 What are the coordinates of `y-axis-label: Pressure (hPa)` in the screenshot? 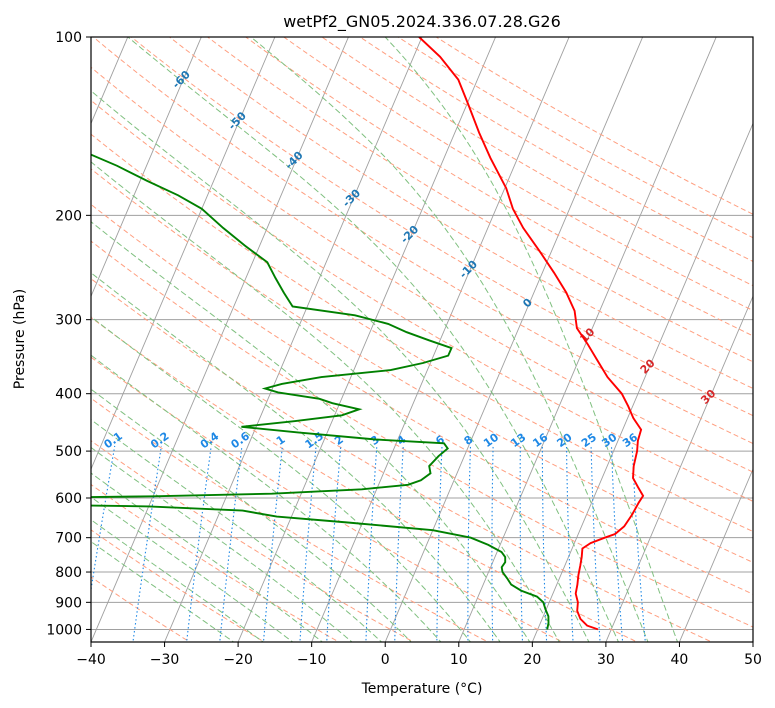 It's located at (20, 339).